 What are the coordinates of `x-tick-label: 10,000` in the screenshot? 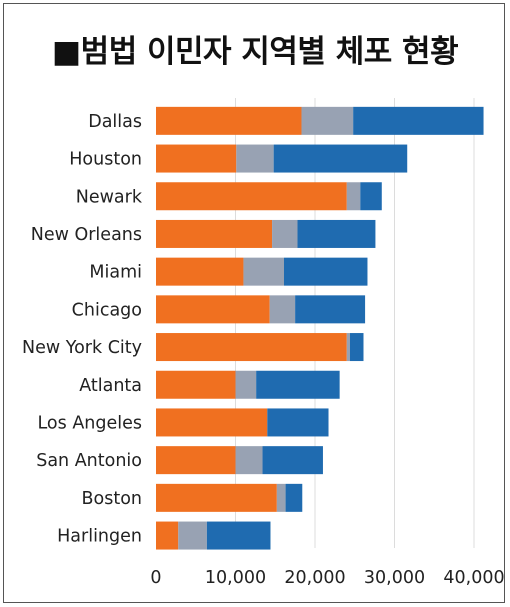 It's located at (235, 578).